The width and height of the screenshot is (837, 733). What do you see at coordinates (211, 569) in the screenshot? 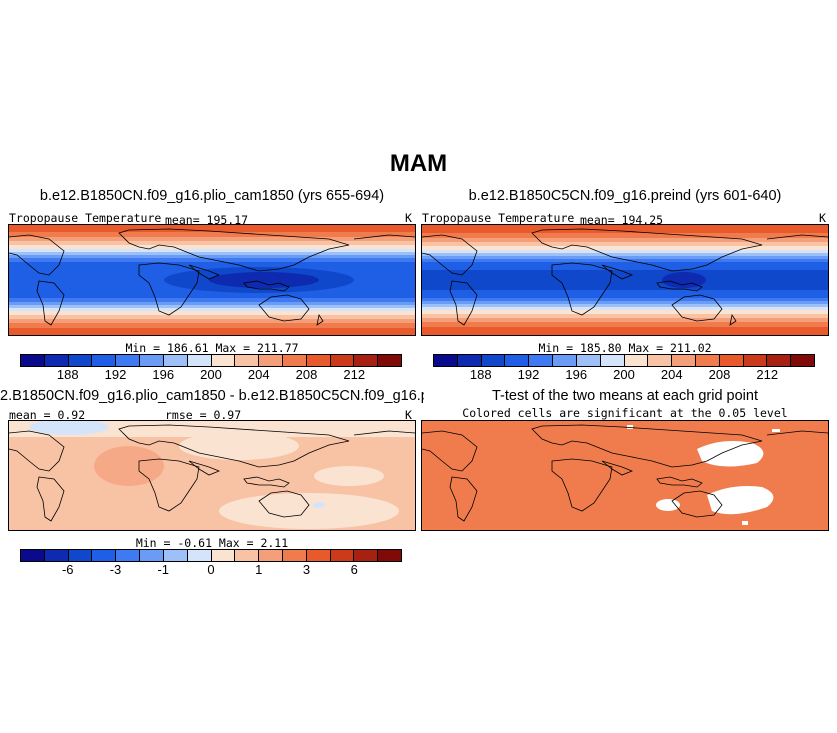
I see `colorbar-tick-label: 0` at bounding box center [211, 569].